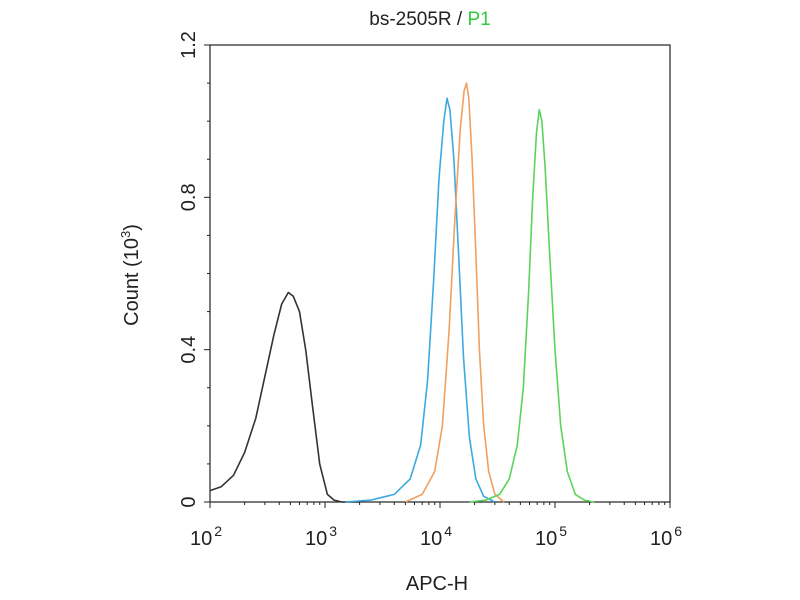 The image size is (800, 600). I want to click on y-tick-label: 0, so click(189, 501).